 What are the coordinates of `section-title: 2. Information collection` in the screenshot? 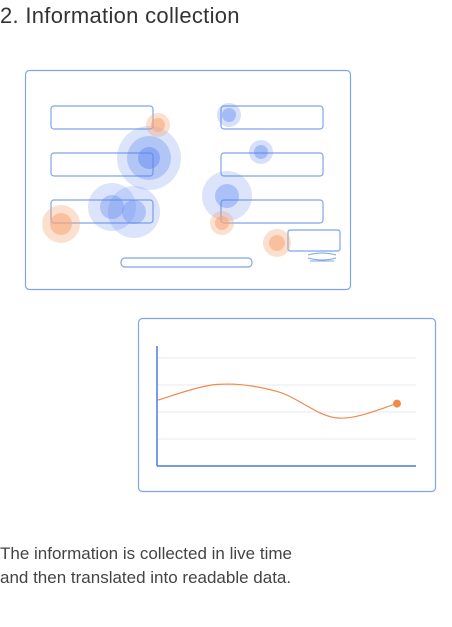 It's located at (120, 15).